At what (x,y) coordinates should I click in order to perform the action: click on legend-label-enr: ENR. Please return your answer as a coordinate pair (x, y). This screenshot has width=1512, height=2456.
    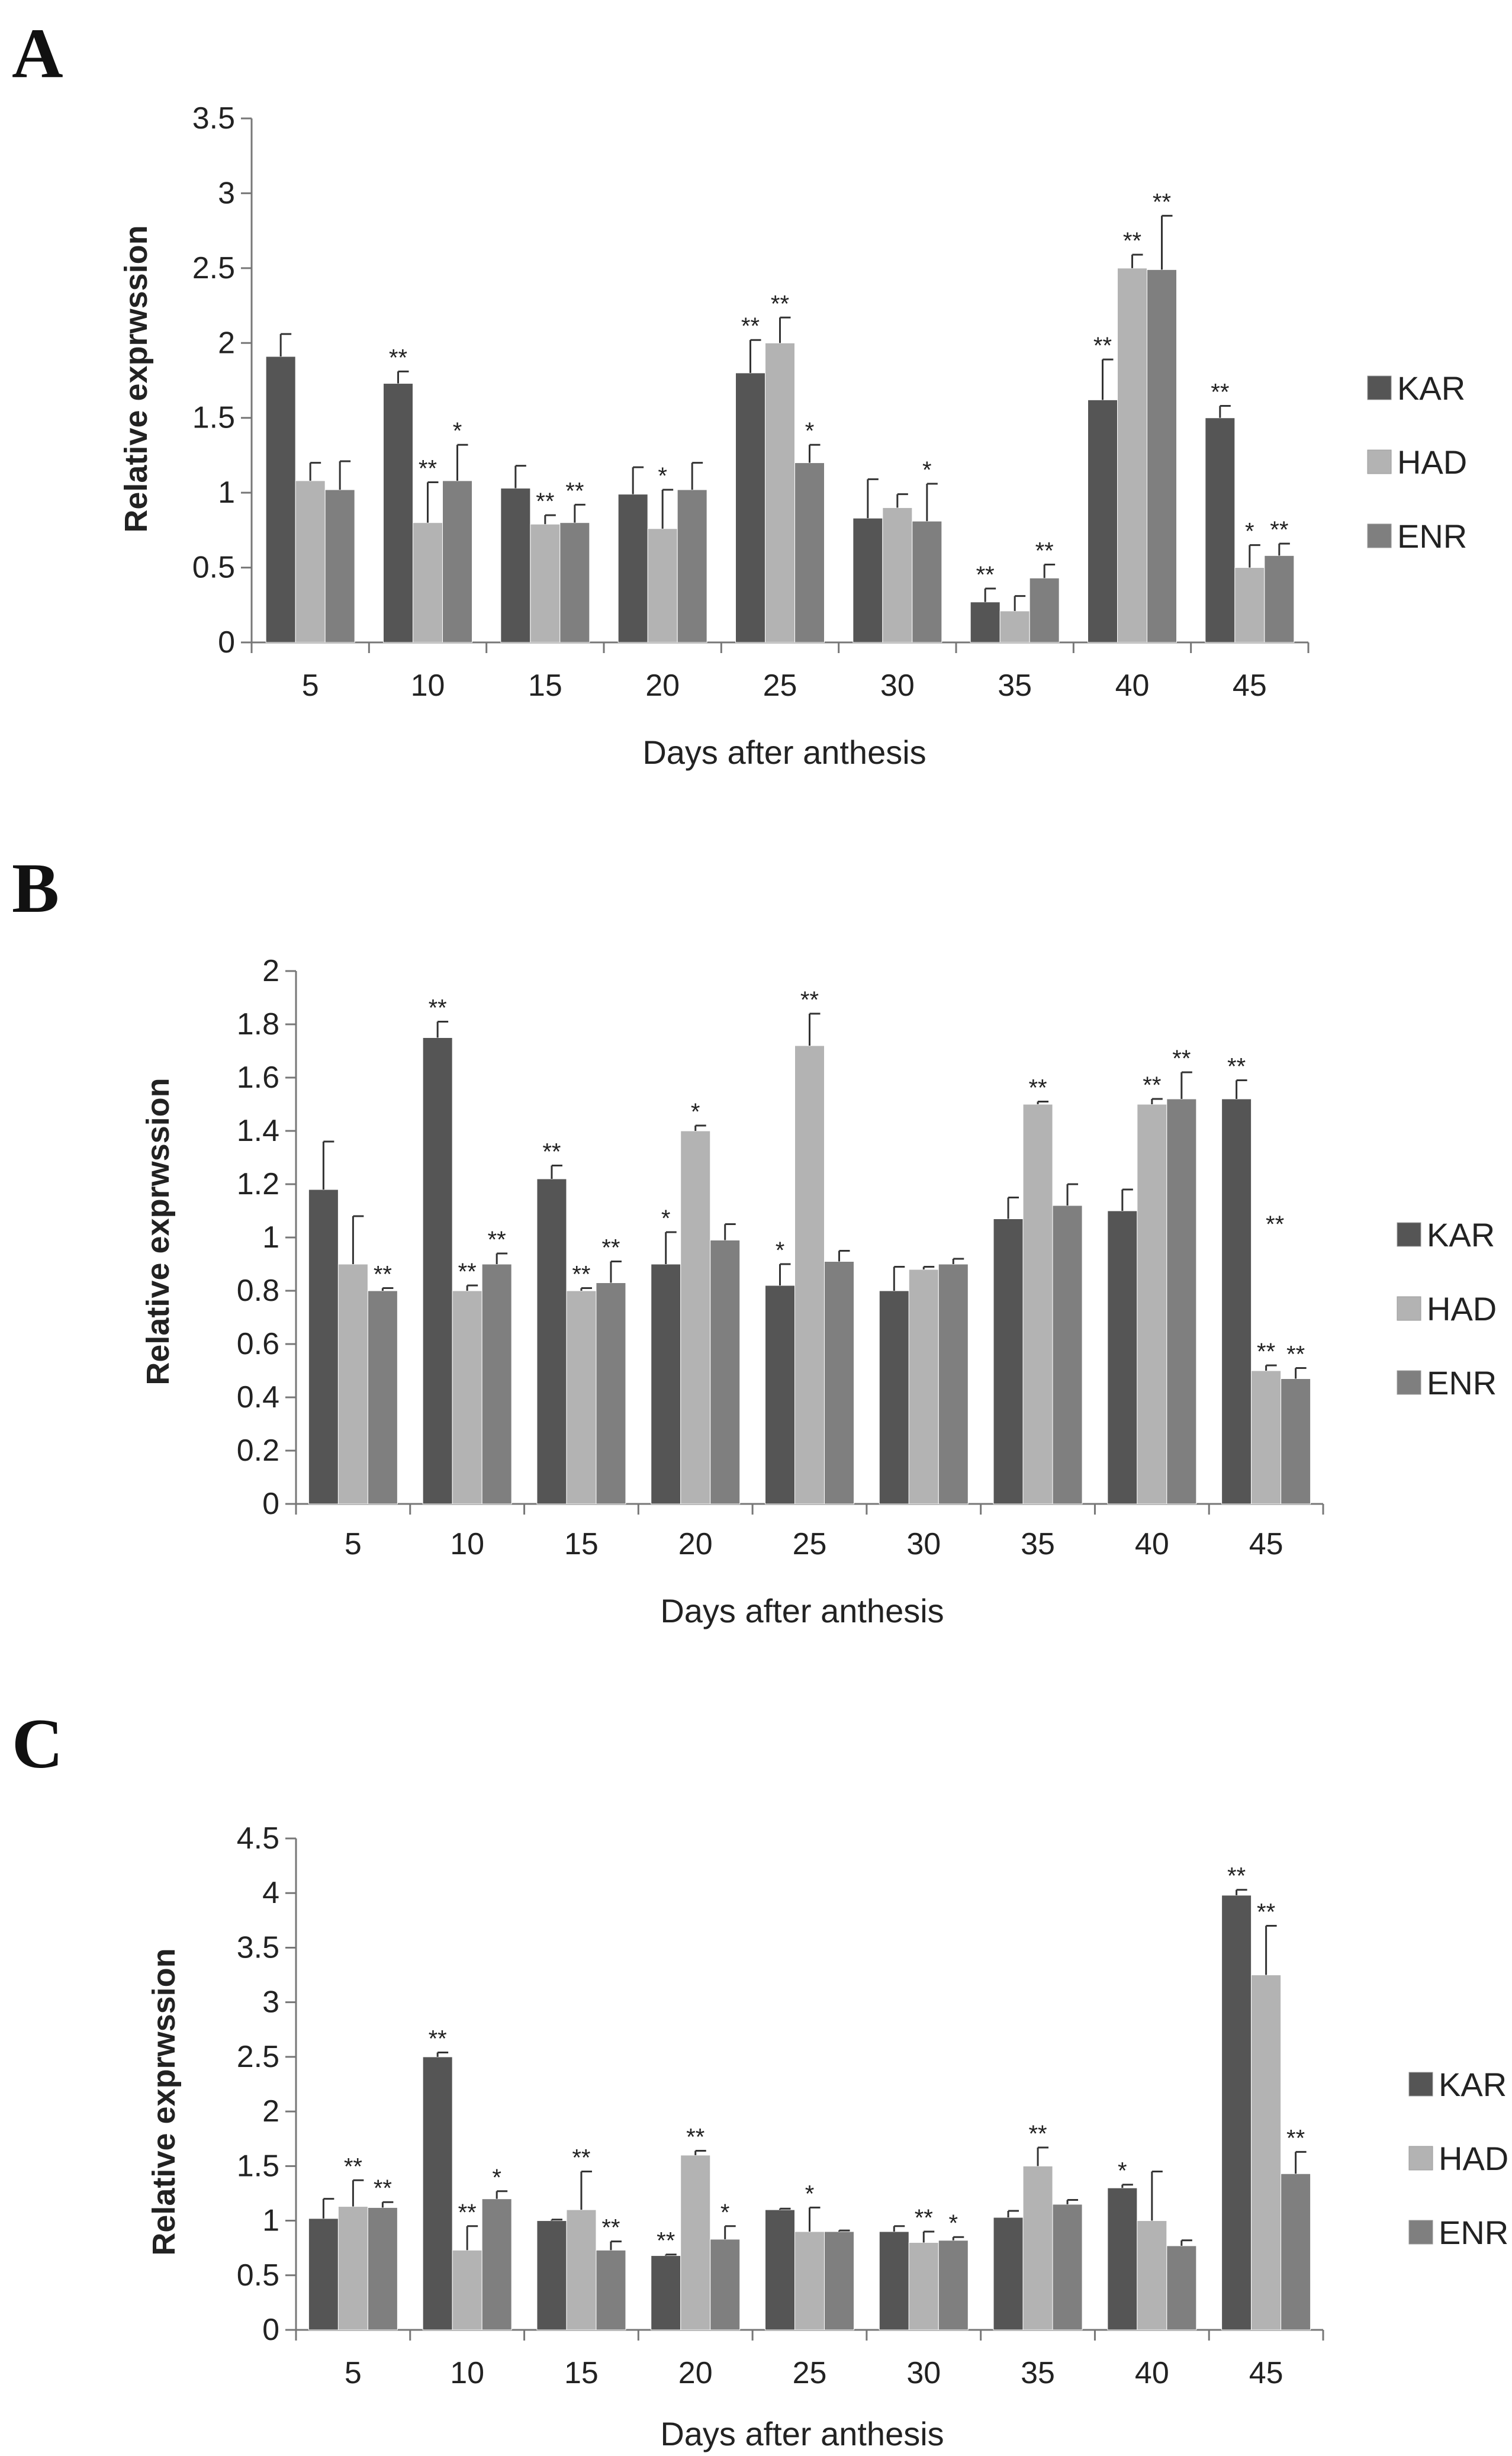
    Looking at the image, I should click on (1432, 536).